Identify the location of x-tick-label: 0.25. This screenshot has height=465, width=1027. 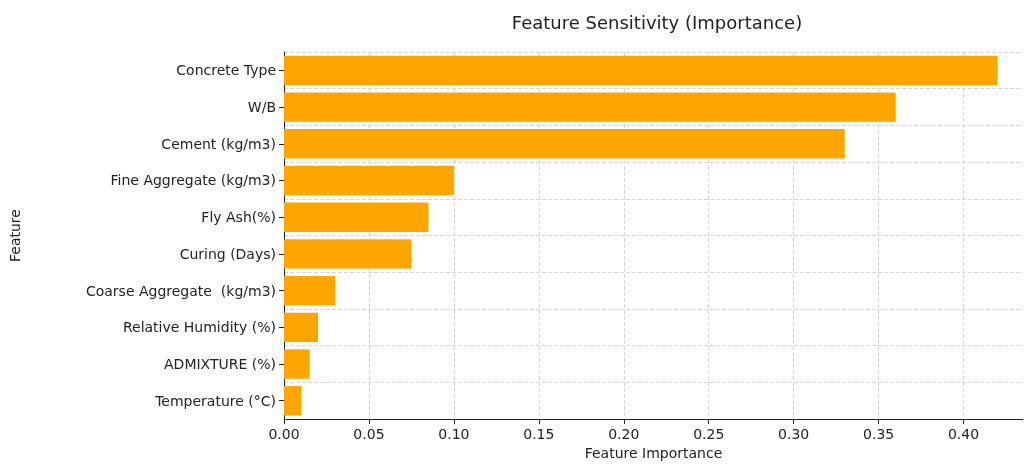
(709, 434).